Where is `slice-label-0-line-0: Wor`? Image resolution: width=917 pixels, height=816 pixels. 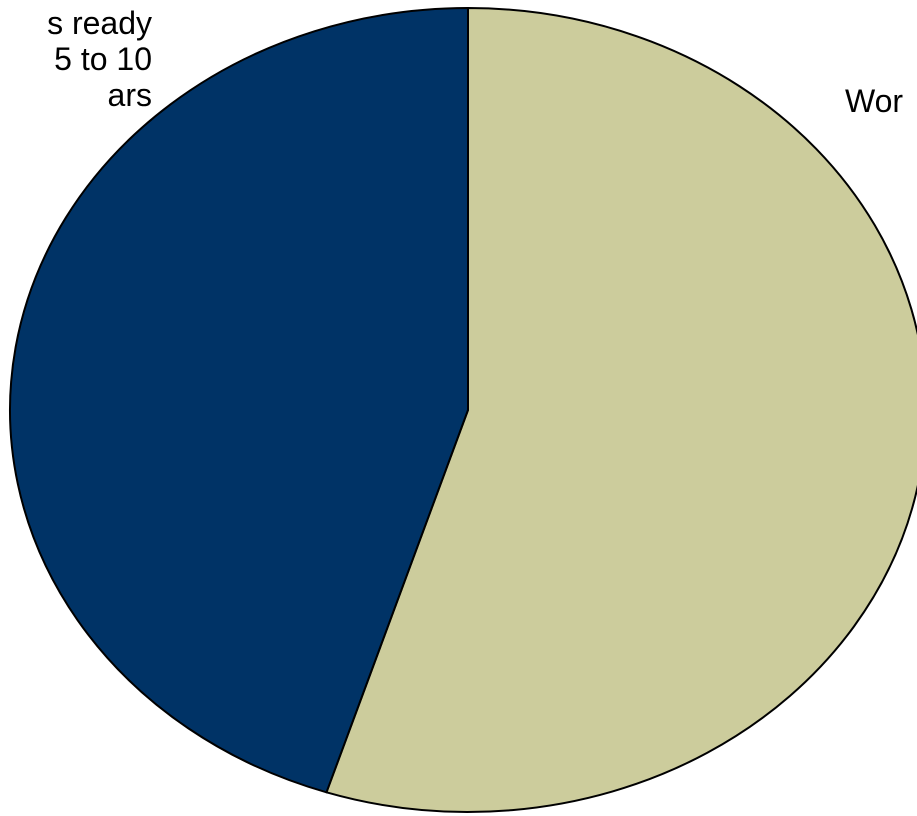 slice-label-0-line-0: Wor is located at coordinates (874, 101).